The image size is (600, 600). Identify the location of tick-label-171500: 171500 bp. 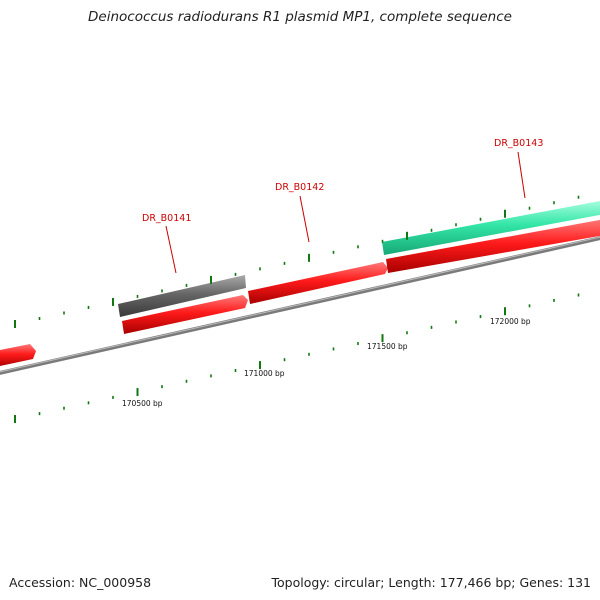
(387, 346).